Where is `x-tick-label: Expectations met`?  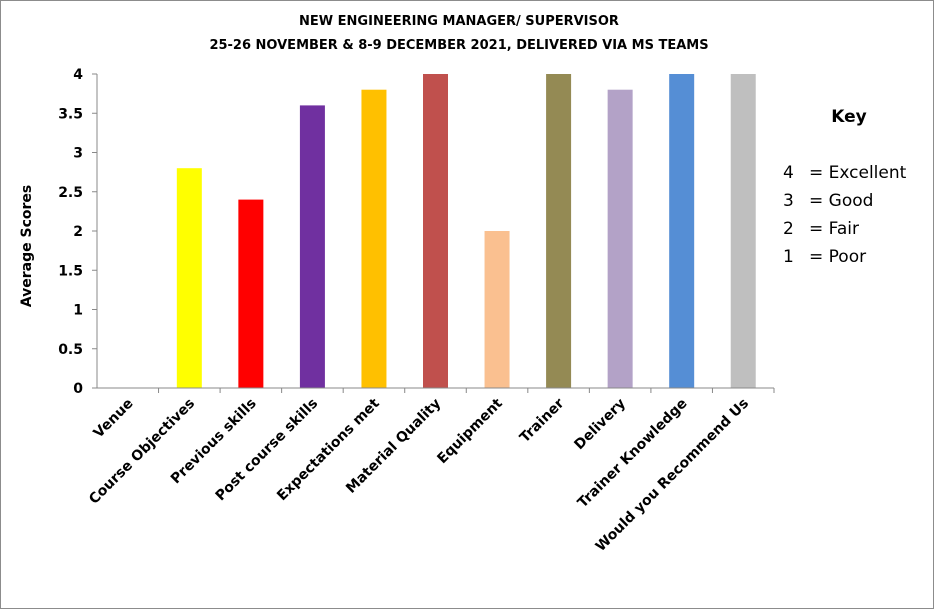
x-tick-label: Expectations met is located at coordinates (328, 449).